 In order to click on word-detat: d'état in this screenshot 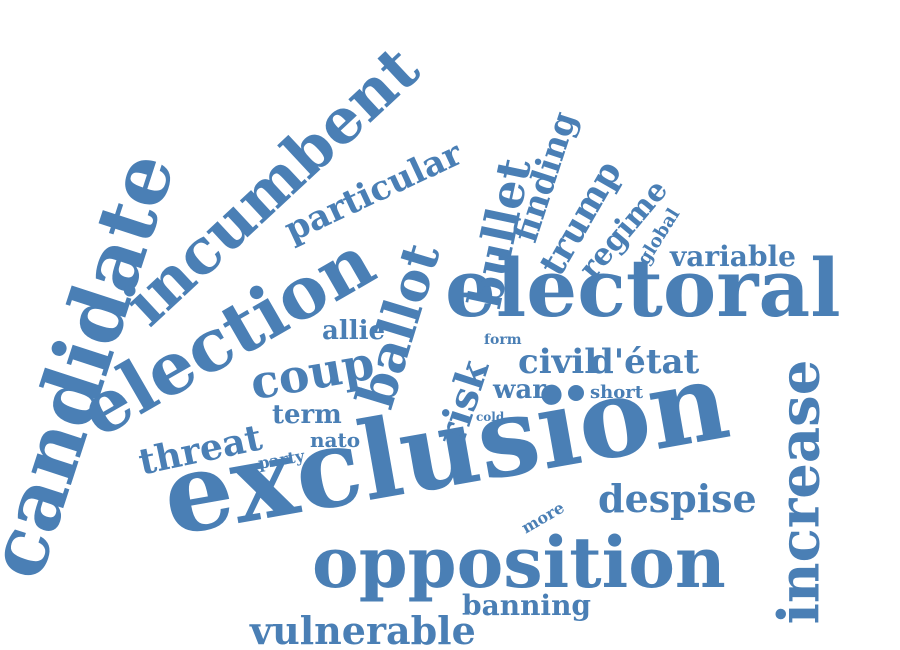, I will do `click(645, 362)`.